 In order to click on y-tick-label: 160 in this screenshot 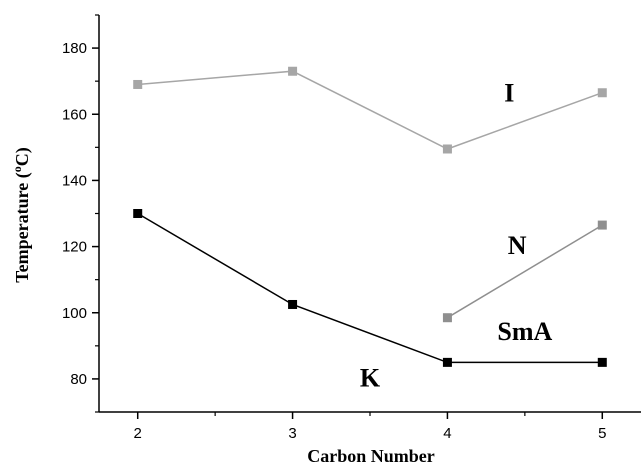, I will do `click(74, 114)`.